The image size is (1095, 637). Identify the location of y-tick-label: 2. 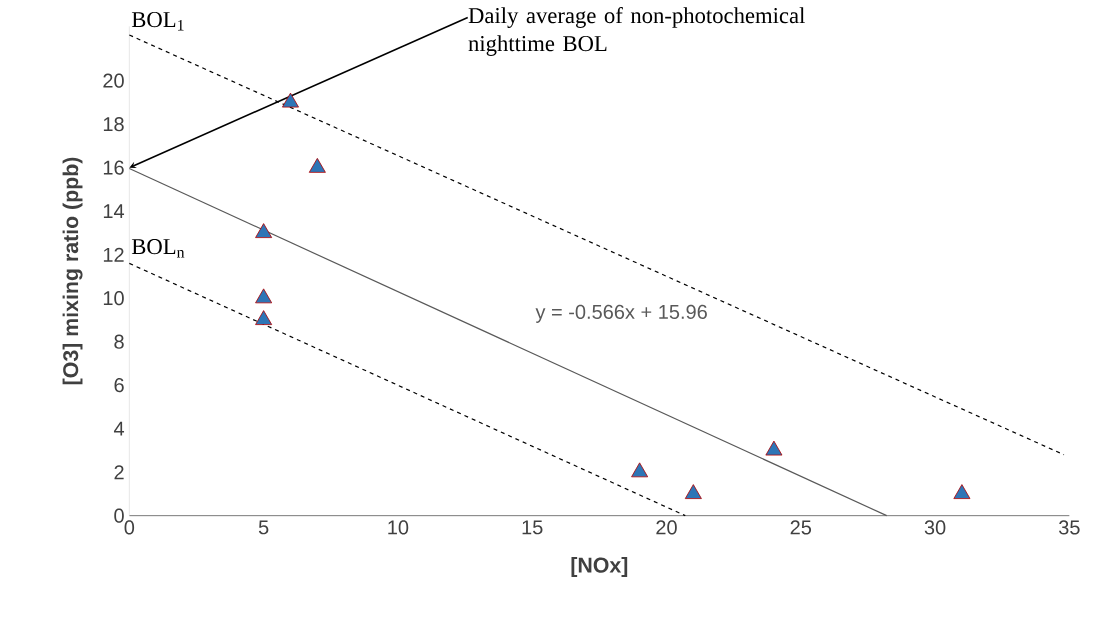
(119, 472).